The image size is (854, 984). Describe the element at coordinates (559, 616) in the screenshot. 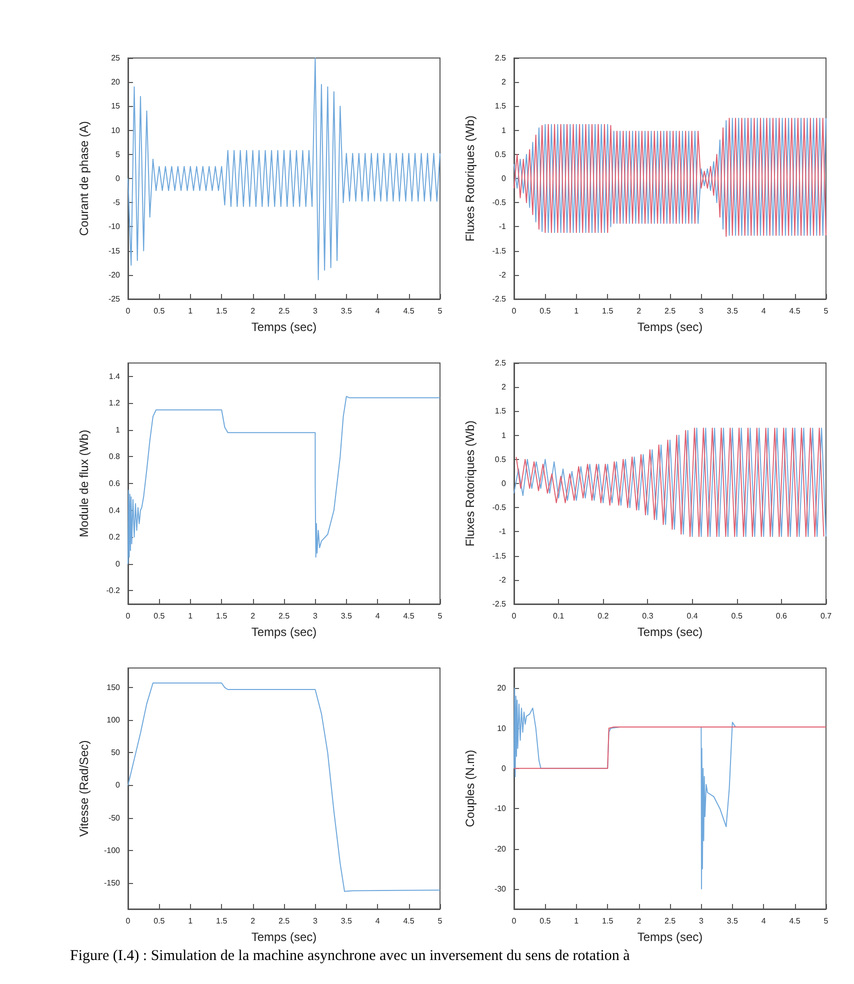

I see `x-tick-label: 0.1` at that location.